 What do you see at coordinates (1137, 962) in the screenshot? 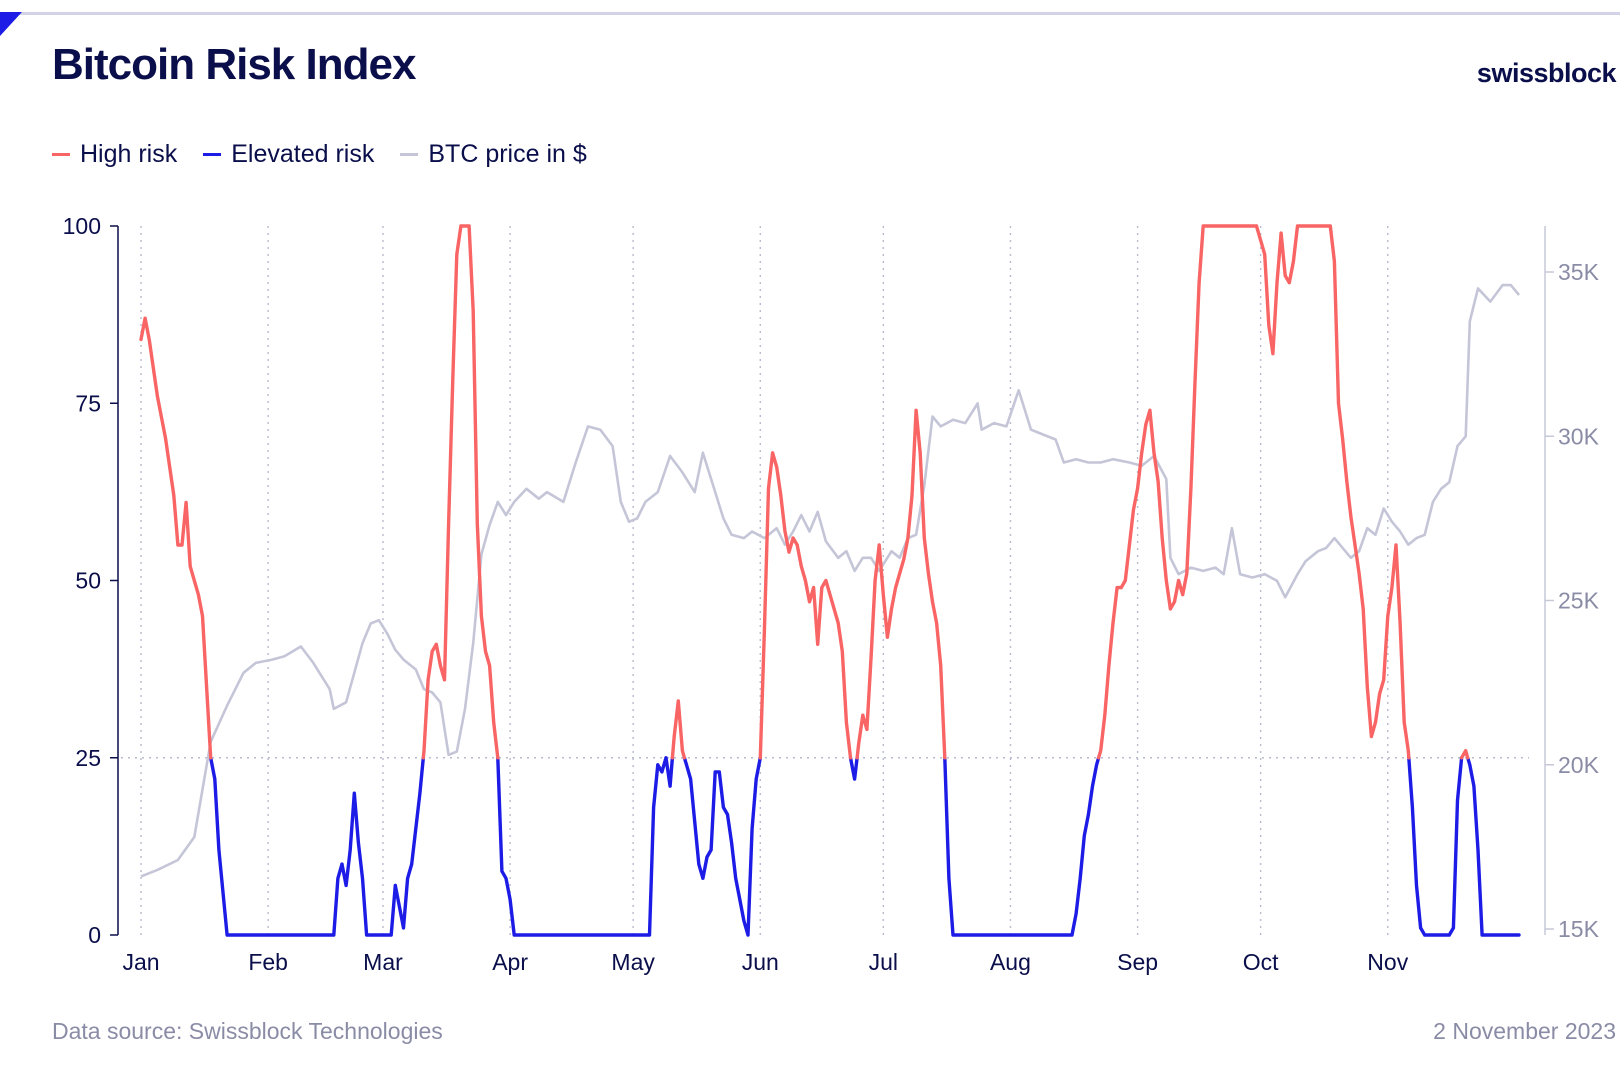
I see `x-tick-label-sep: Sep` at bounding box center [1137, 962].